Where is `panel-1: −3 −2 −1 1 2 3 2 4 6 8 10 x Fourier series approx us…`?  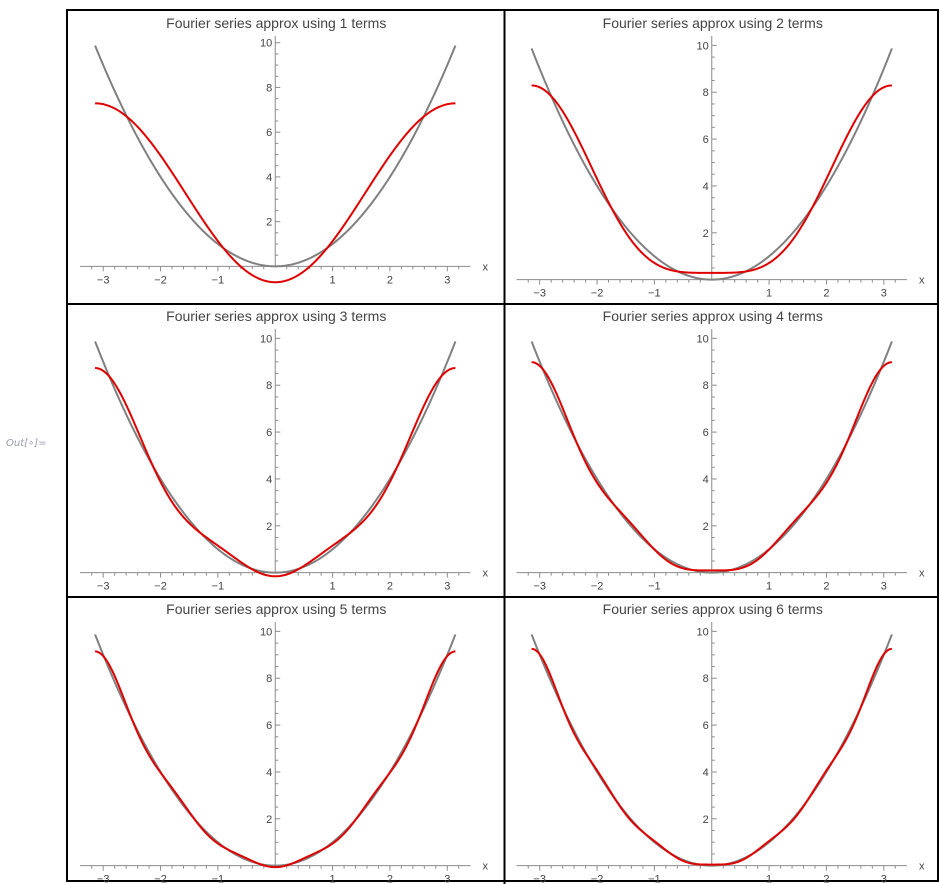
panel-1: −3 −2 −1 1 2 3 2 4 6 8 10 x Fourier series approx us… is located at coordinates (284, 150).